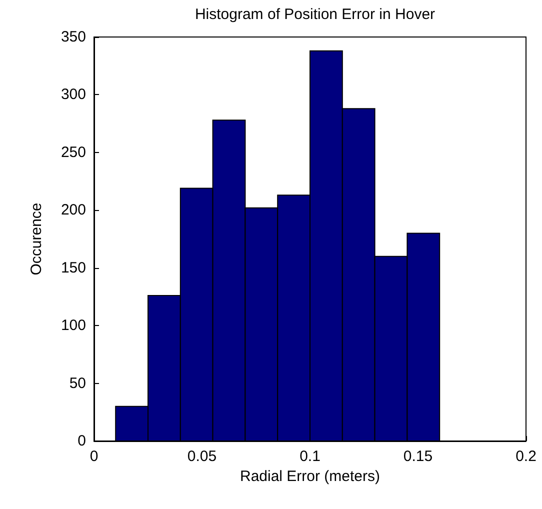 The height and width of the screenshot is (509, 542). What do you see at coordinates (310, 476) in the screenshot?
I see `x-axis-title: Radial Error (meters)` at bounding box center [310, 476].